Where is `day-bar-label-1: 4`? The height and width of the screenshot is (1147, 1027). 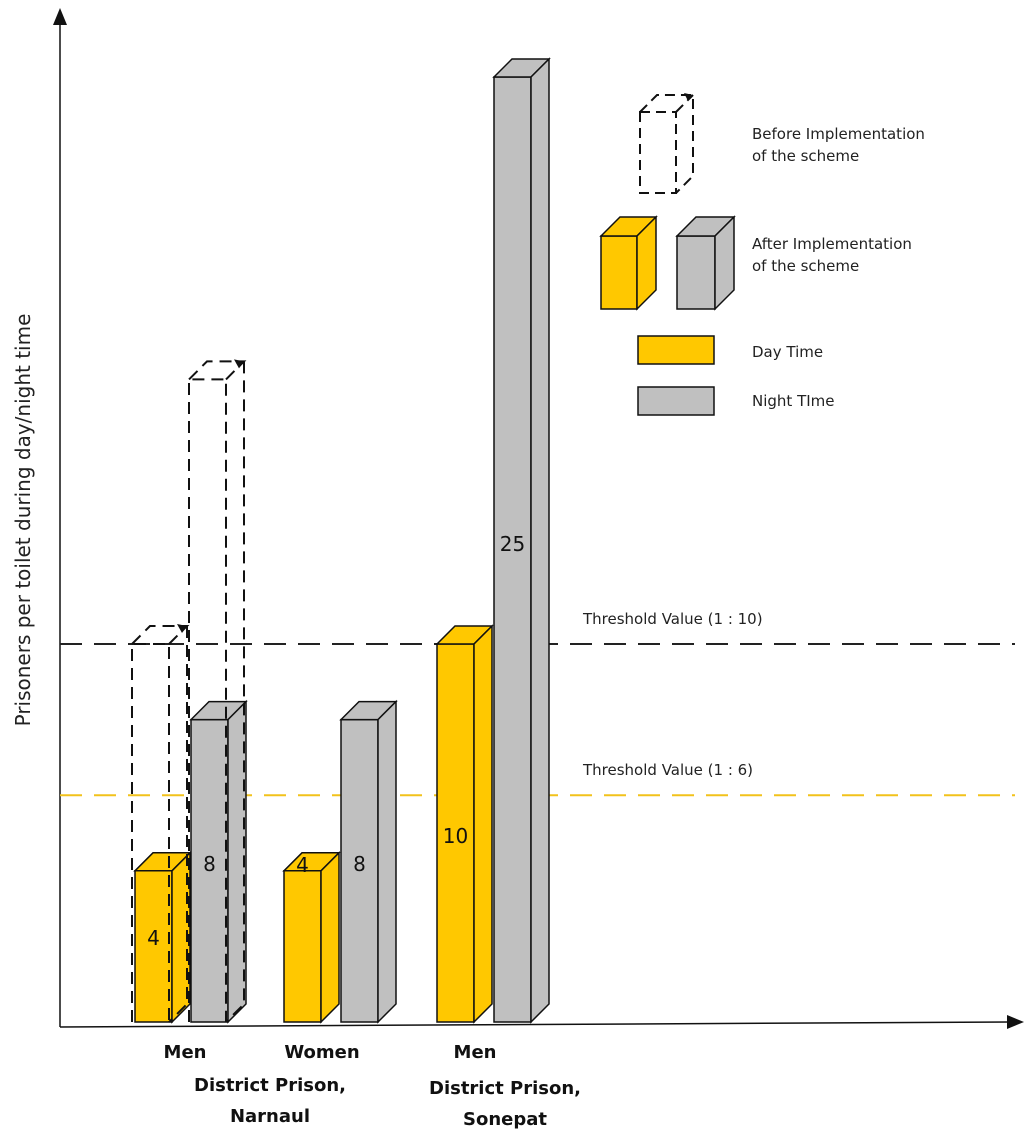
day-bar-label-1: 4 is located at coordinates (153, 938).